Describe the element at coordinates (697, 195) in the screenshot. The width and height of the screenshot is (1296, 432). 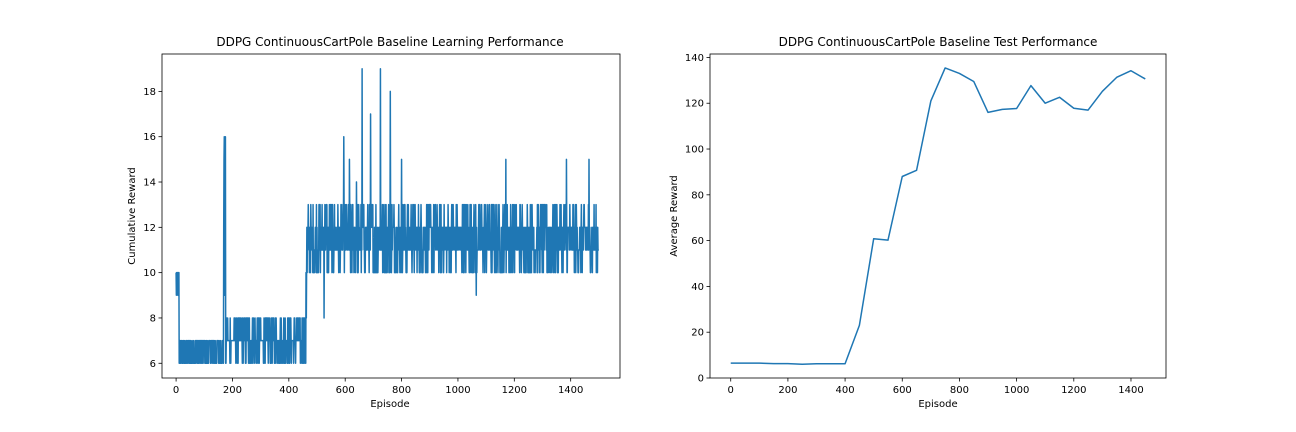
I see `y-tick-label: 80` at that location.